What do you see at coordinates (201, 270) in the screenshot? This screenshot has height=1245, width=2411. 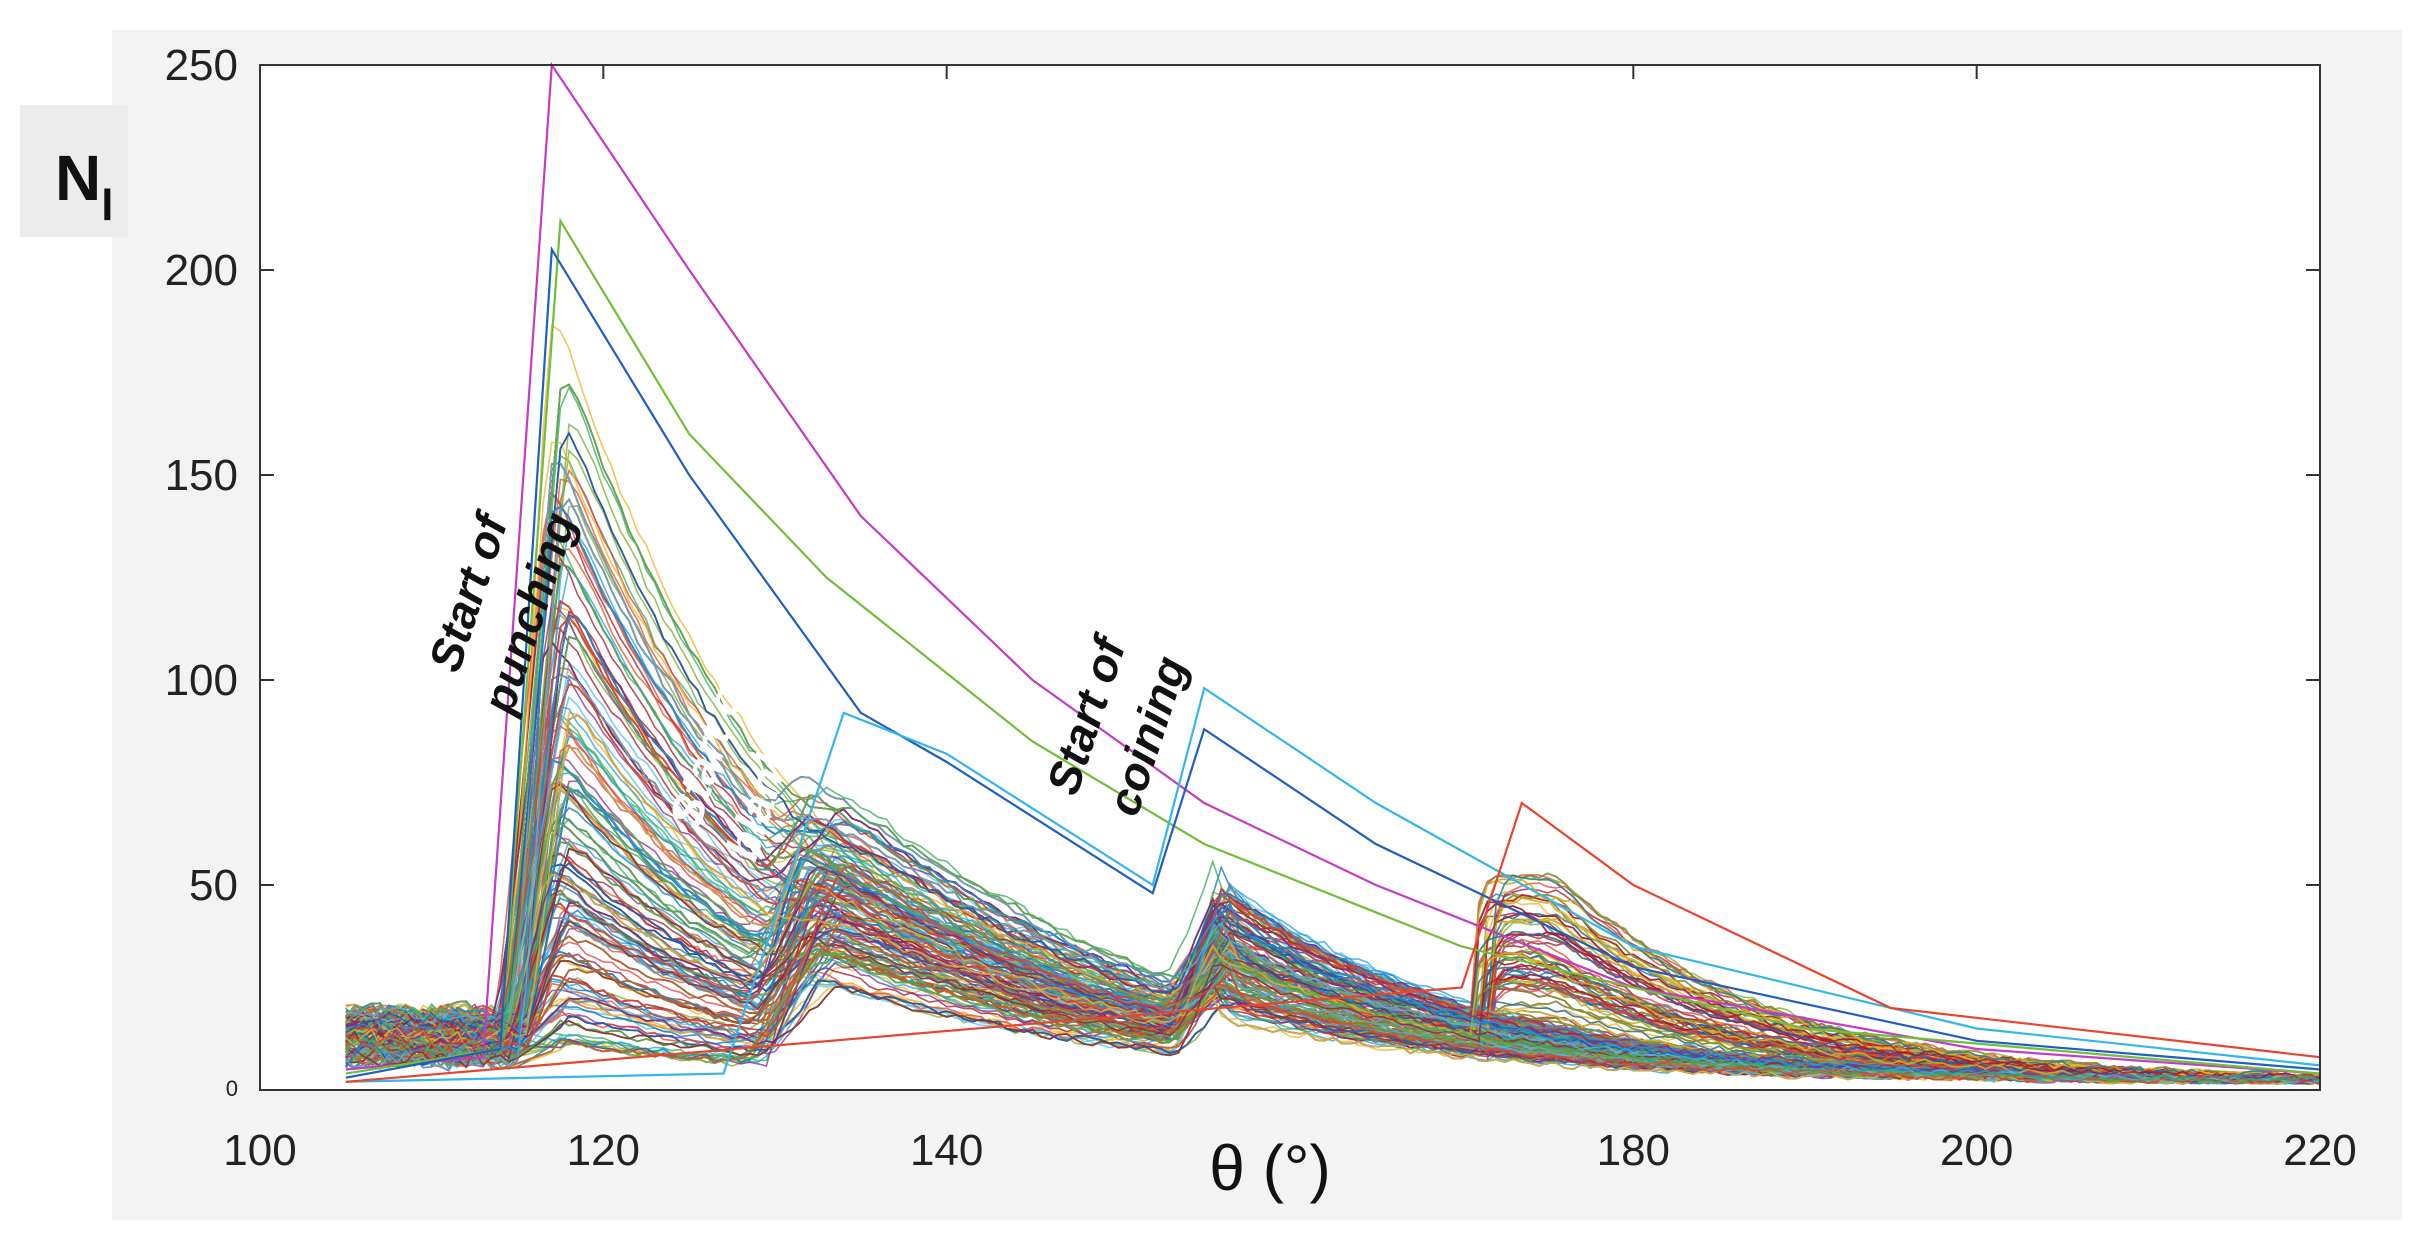 I see `y-tick-label: 200` at bounding box center [201, 270].